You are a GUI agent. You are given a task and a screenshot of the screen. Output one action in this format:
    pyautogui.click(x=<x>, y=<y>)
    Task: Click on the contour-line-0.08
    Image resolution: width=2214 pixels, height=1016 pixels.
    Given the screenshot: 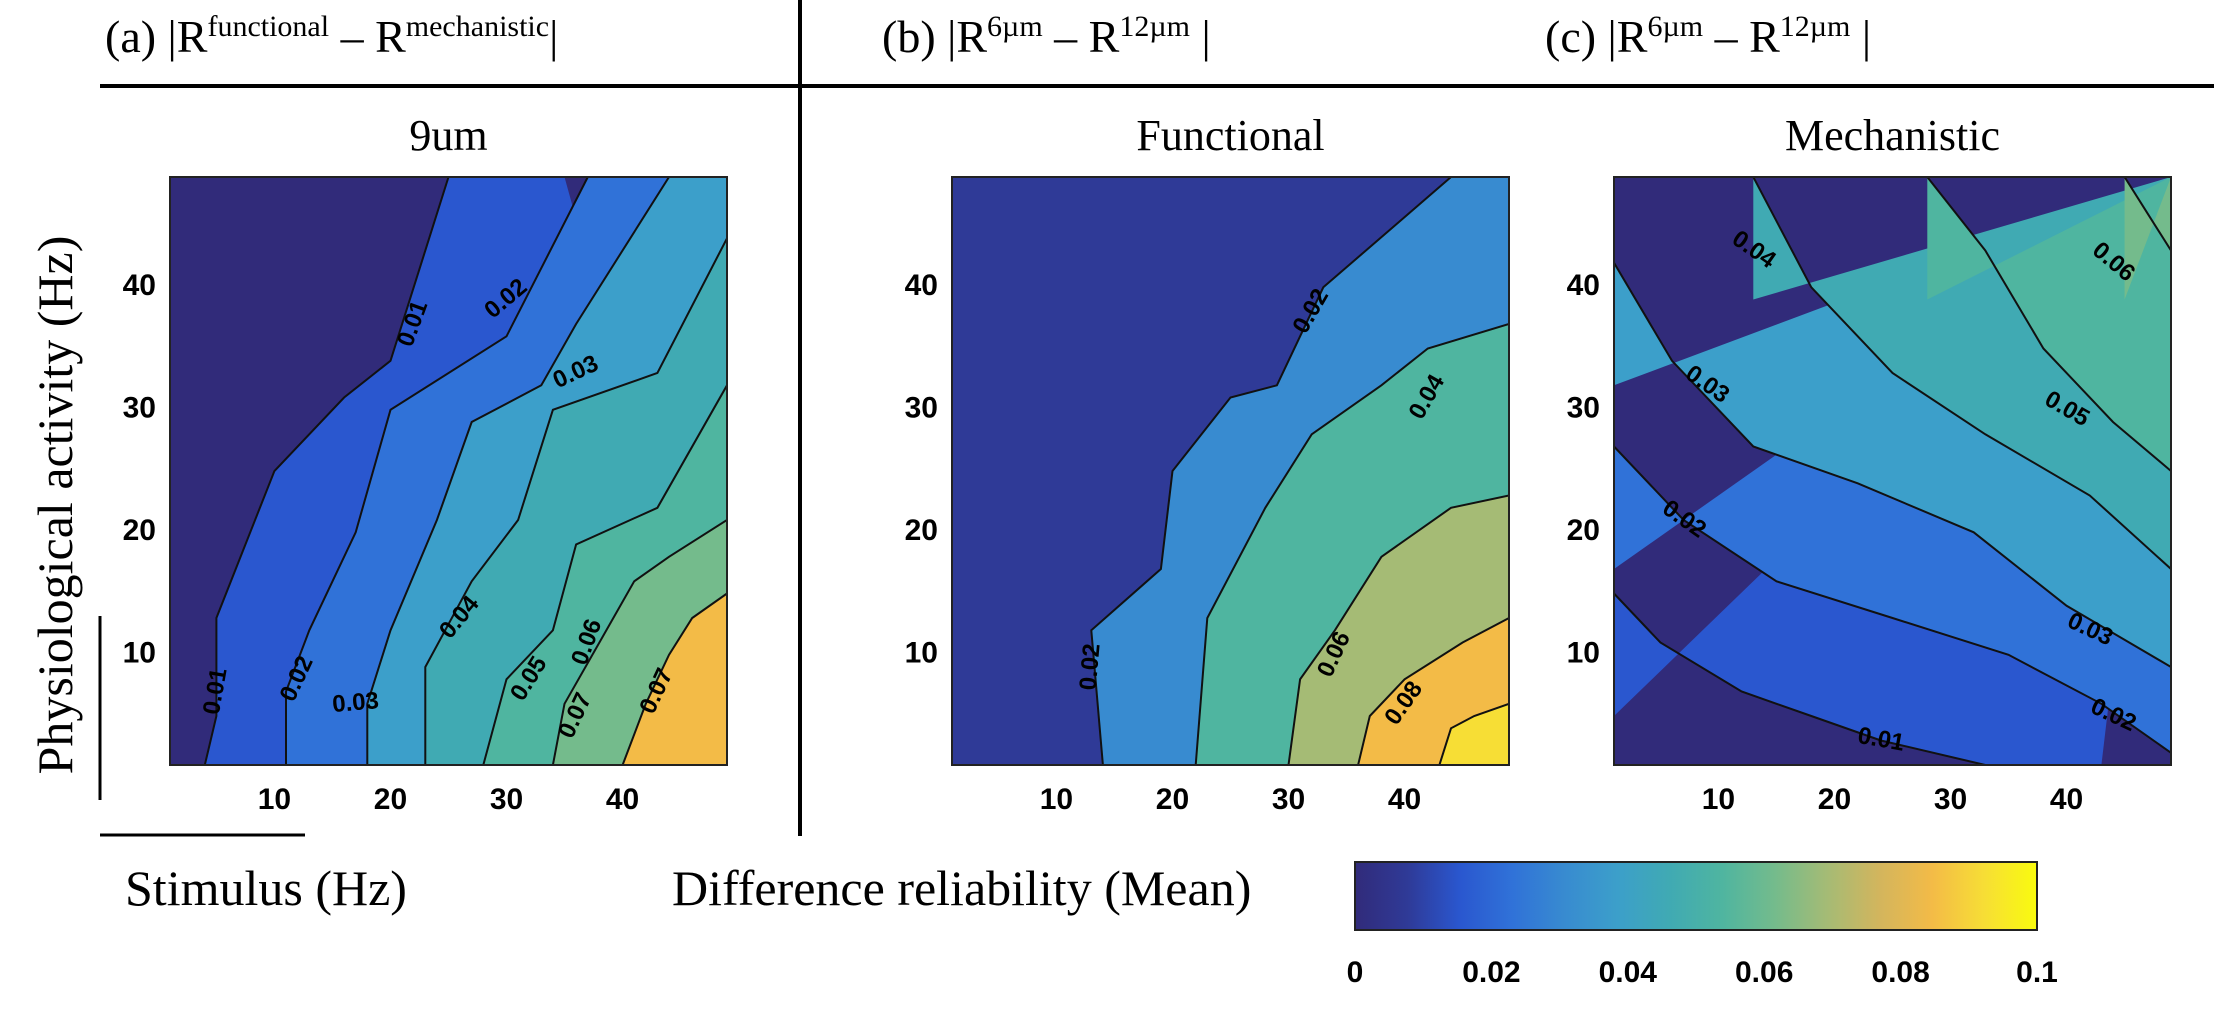 What is the action you would take?
    pyautogui.click(x=1433, y=691)
    